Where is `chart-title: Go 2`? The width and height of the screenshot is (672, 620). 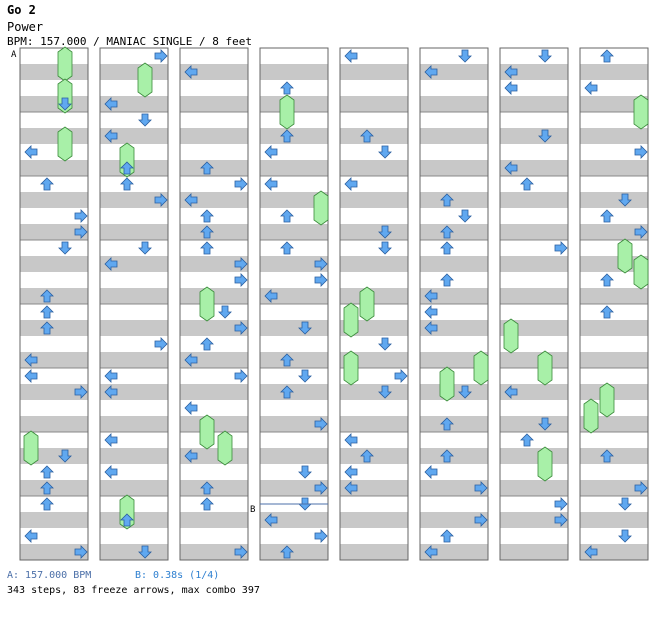
chart-title: Go 2 is located at coordinates (21, 10).